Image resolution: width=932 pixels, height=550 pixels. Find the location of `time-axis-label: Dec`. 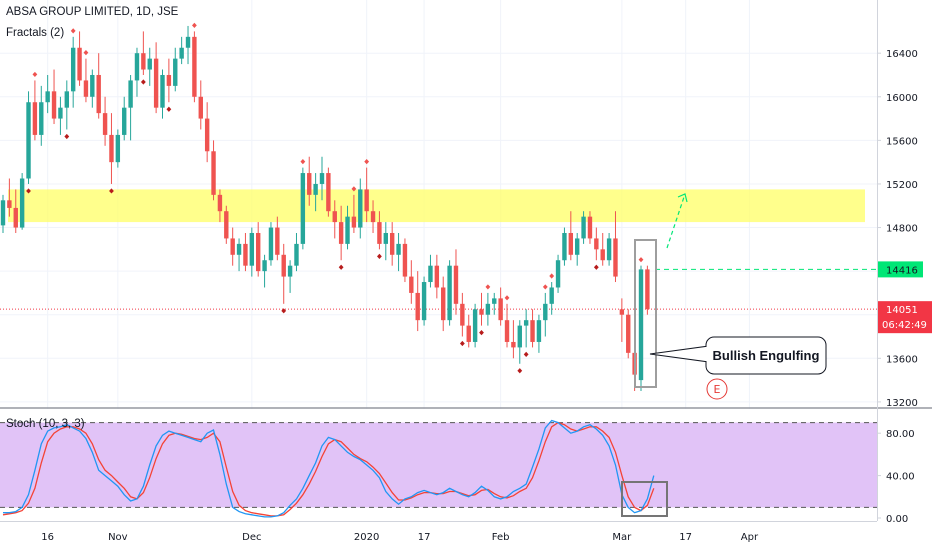

time-axis-label: Dec is located at coordinates (251, 537).